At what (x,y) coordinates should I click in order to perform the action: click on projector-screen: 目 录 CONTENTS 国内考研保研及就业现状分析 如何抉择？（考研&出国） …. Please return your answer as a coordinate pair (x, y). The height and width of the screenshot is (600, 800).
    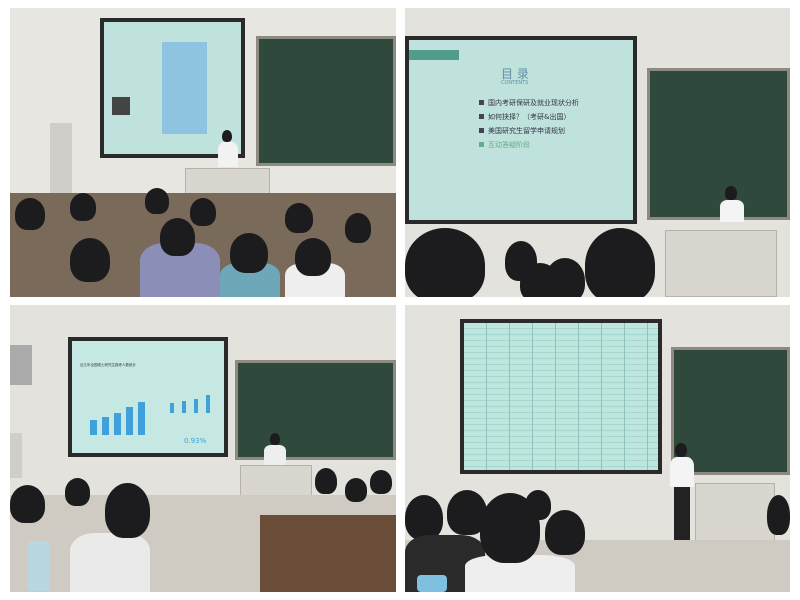
    Looking at the image, I should click on (521, 130).